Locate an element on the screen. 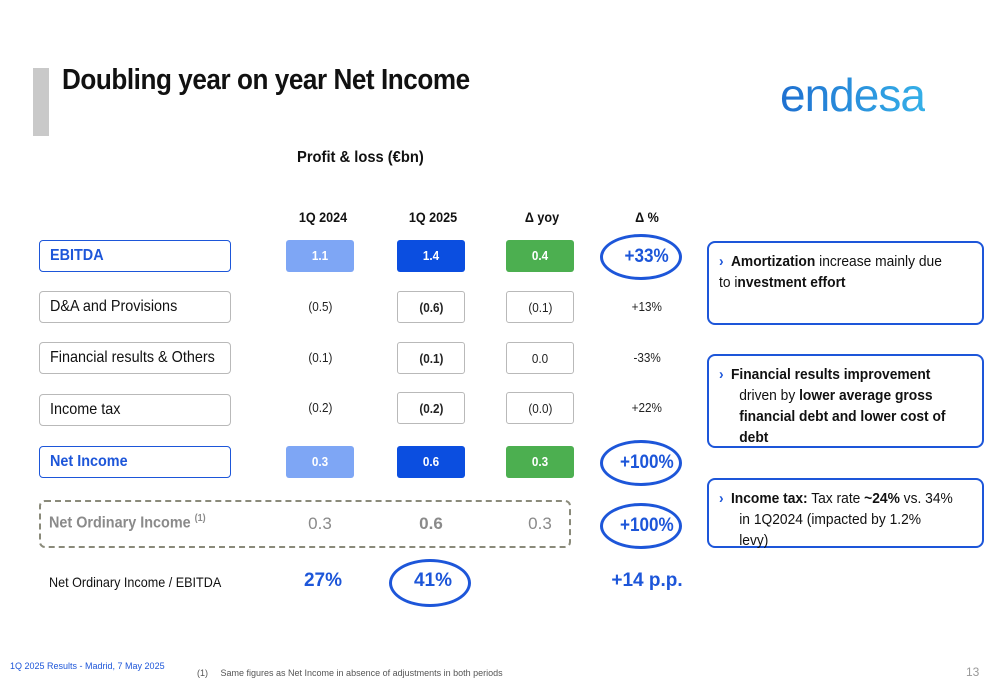 The width and height of the screenshot is (1000, 685). col-header-1q2024: 1Q 2024 is located at coordinates (323, 217).